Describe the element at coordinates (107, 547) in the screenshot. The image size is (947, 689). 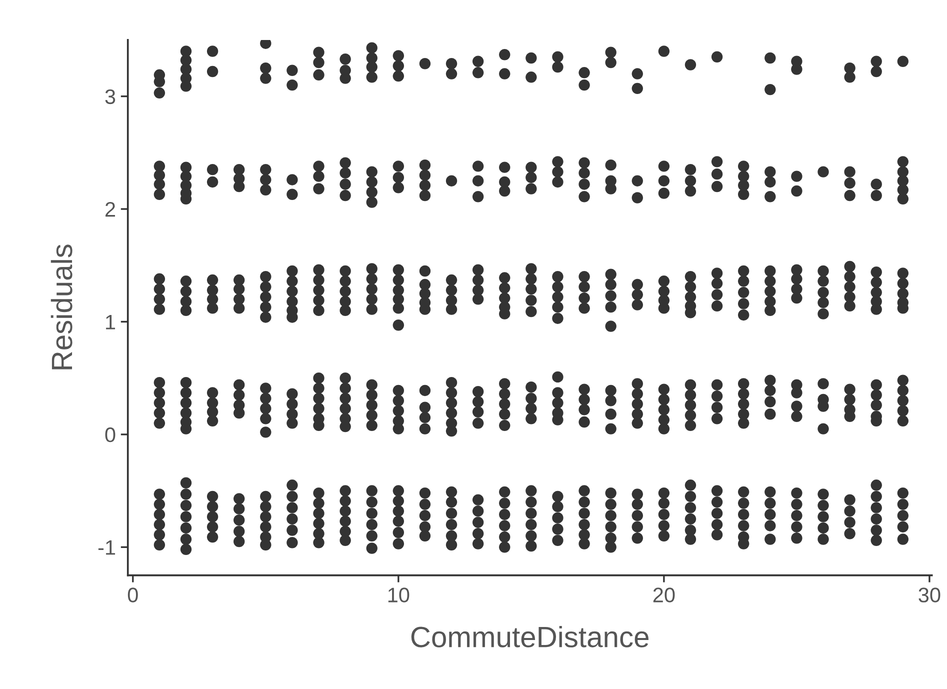
I see `y-tick-label: -1` at that location.